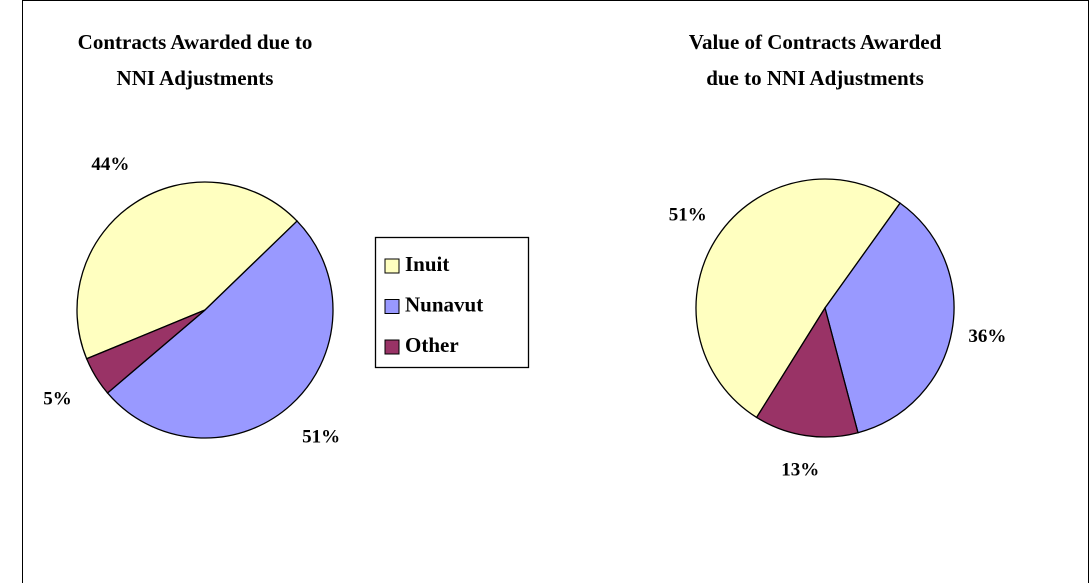 Image resolution: width=1089 pixels, height=583 pixels. I want to click on legend-box, so click(452, 302).